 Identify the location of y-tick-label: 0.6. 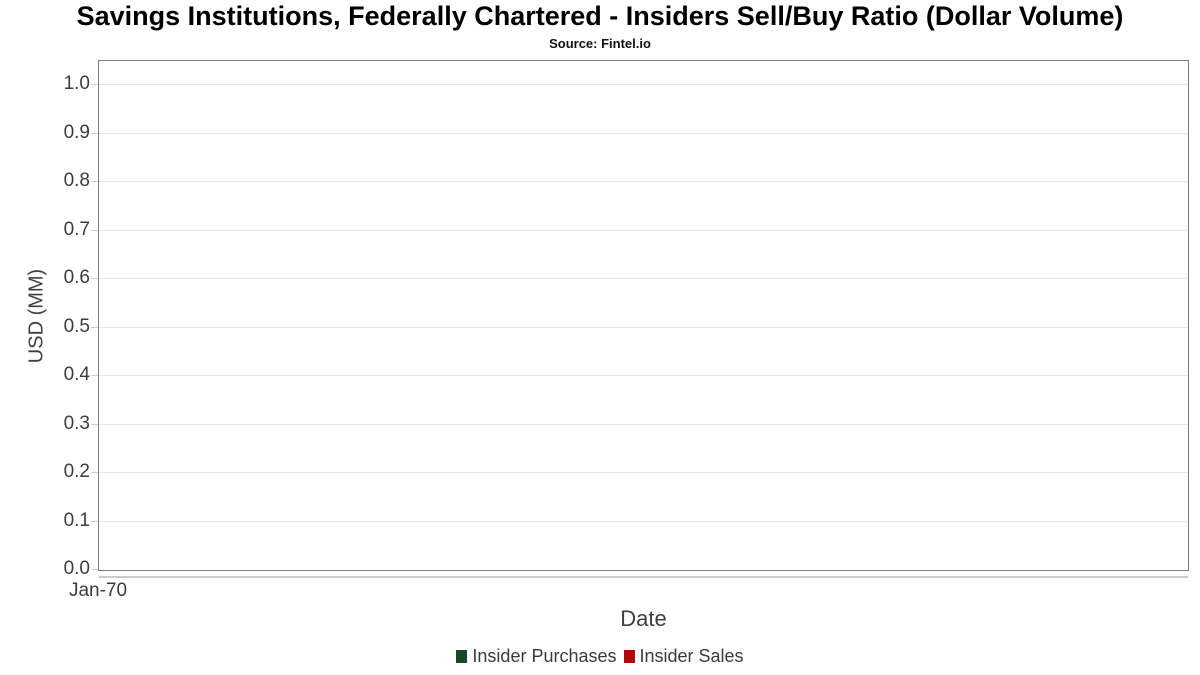
(76, 277).